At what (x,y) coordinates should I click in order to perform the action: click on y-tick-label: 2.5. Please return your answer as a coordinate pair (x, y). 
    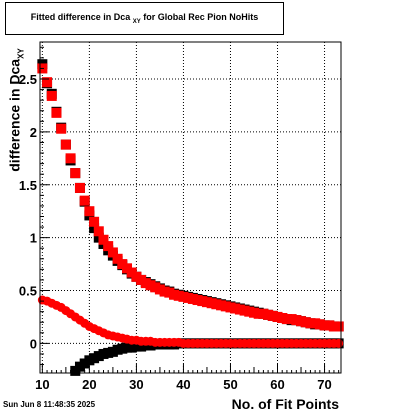
    Looking at the image, I should click on (28, 79).